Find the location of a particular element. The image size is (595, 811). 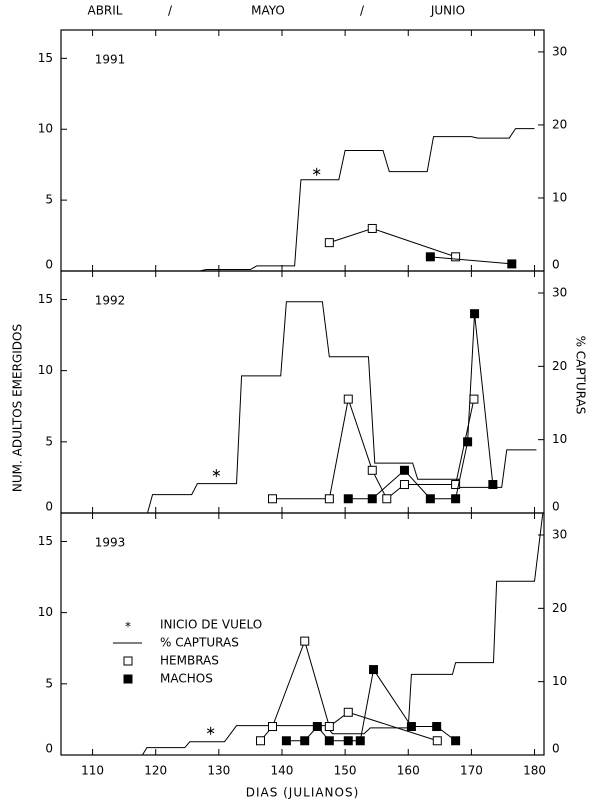

month-label: JUNIO is located at coordinates (447, 11).